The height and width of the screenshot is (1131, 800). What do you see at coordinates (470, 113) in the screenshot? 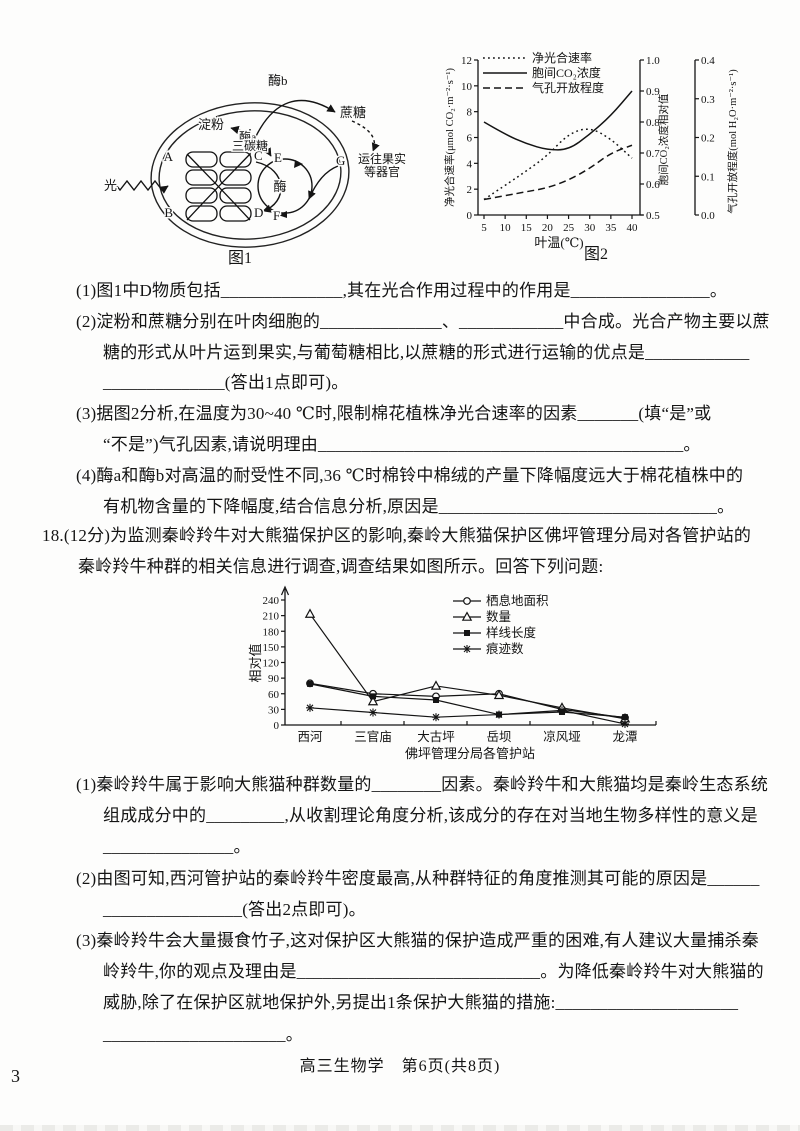
I see `left-tick: 8` at bounding box center [470, 113].